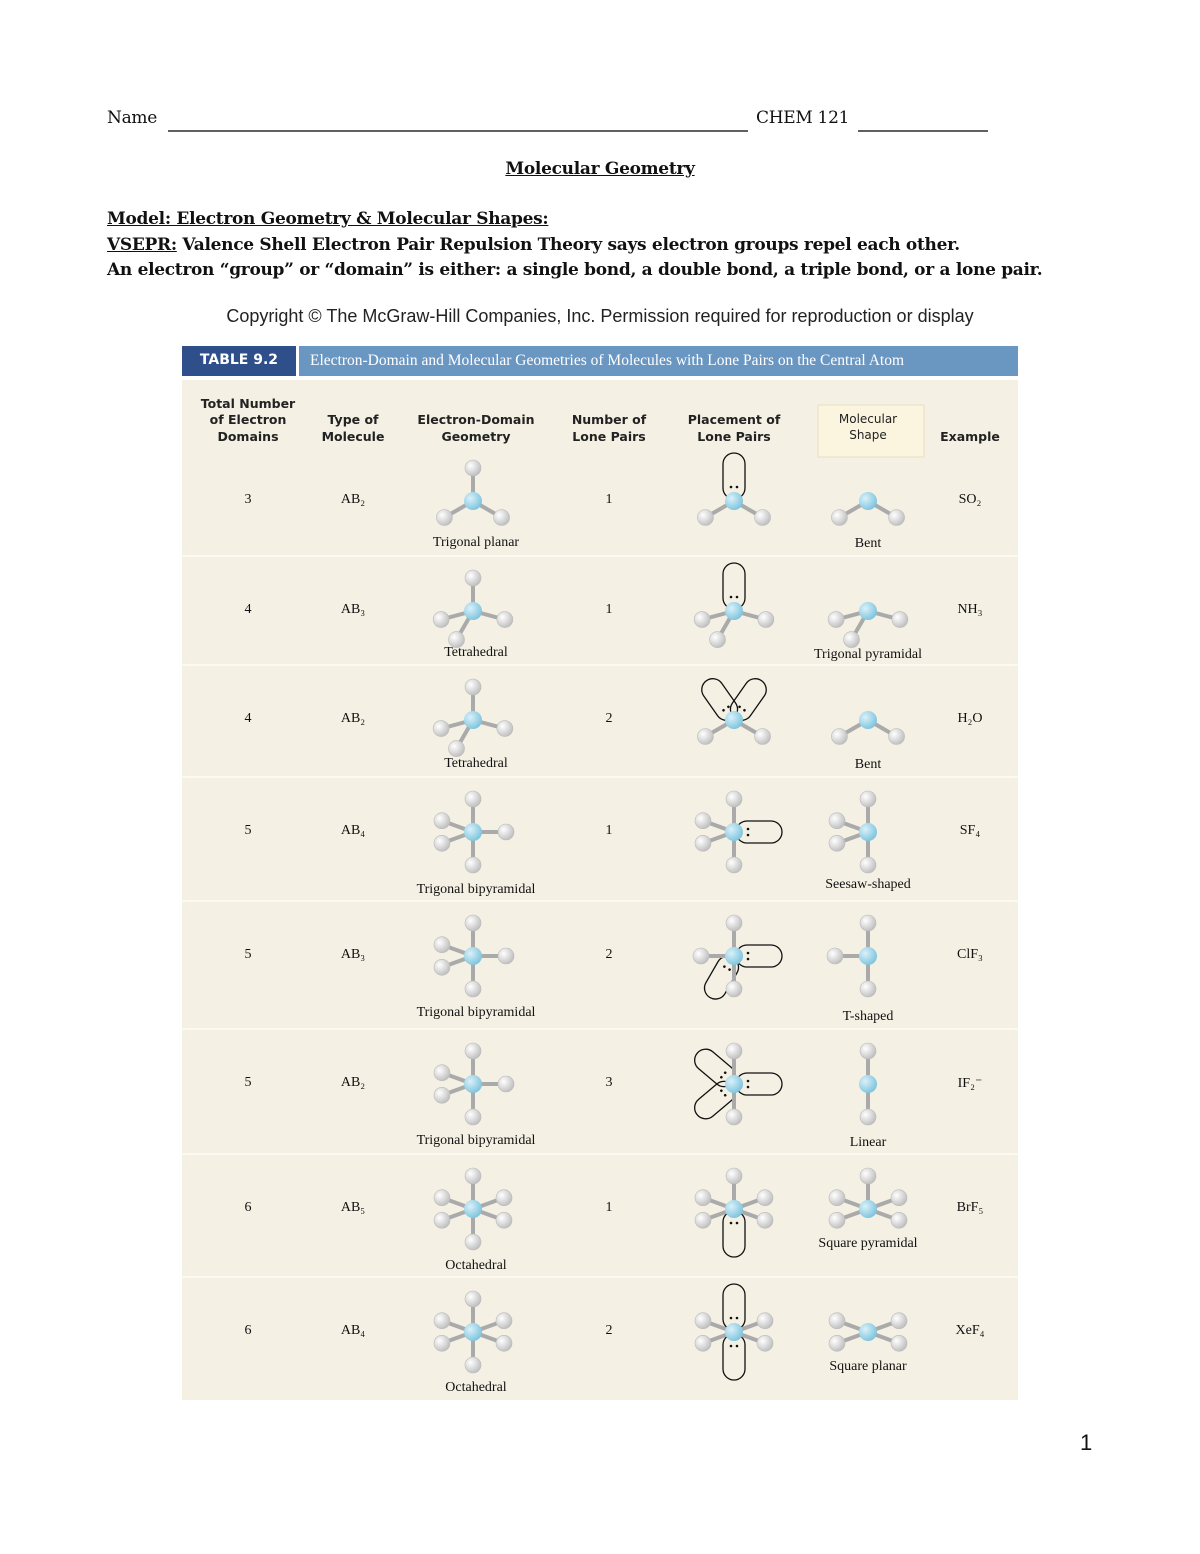 This screenshot has width=1200, height=1554. Describe the element at coordinates (734, 428) in the screenshot. I see `column-header: Placement of Lone Pairs` at that location.